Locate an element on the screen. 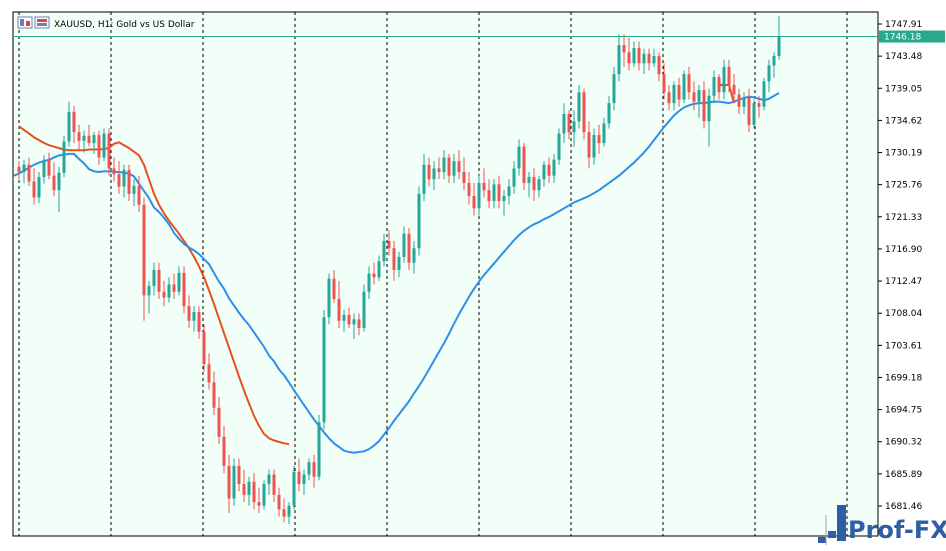  chart-window-icon is located at coordinates (33, 22).